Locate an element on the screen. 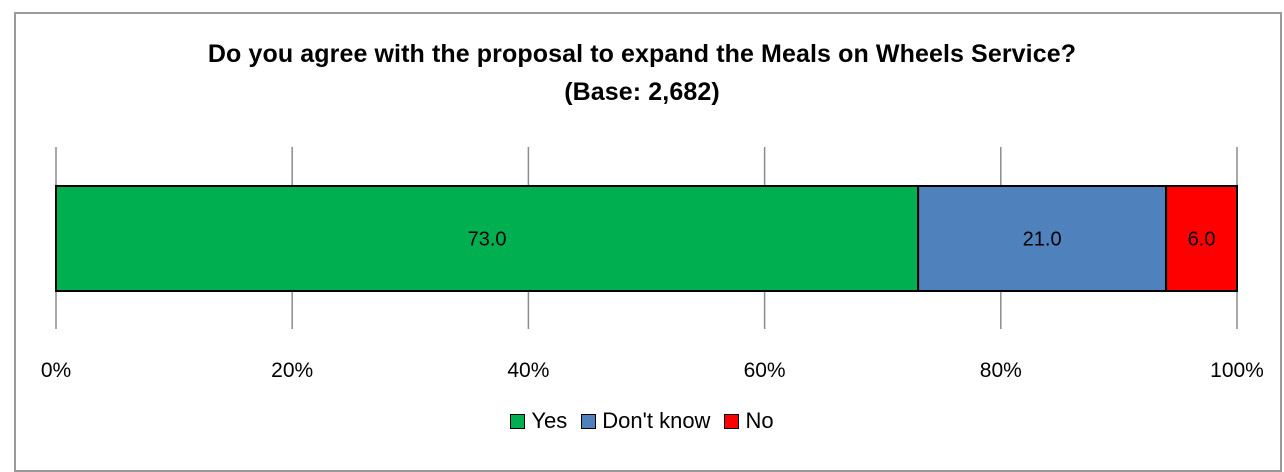  data-label-don-t-know: 21.0 is located at coordinates (1042, 240).